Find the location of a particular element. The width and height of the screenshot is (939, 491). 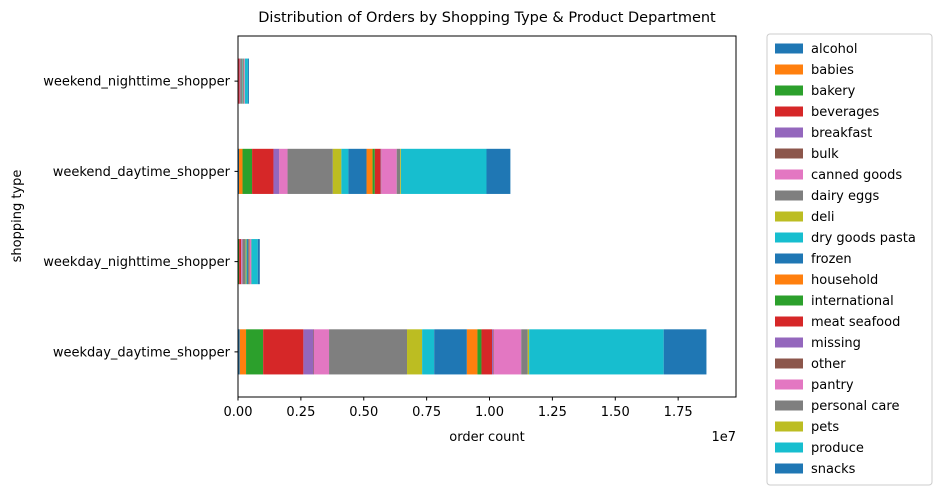

bar-segment-weekday_daytime_shopper-breakfast is located at coordinates (308, 352).